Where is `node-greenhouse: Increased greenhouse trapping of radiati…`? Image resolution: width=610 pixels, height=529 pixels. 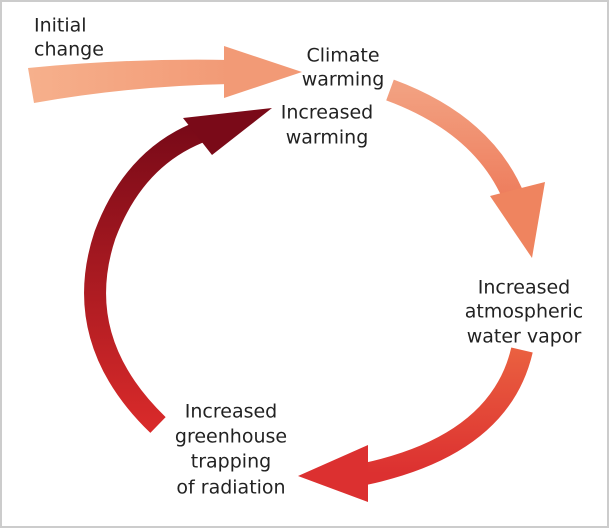 node-greenhouse: Increased greenhouse trapping of radiati… is located at coordinates (231, 450).